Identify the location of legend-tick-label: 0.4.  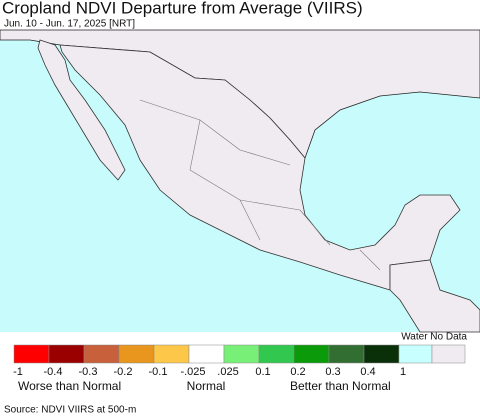
(367, 372).